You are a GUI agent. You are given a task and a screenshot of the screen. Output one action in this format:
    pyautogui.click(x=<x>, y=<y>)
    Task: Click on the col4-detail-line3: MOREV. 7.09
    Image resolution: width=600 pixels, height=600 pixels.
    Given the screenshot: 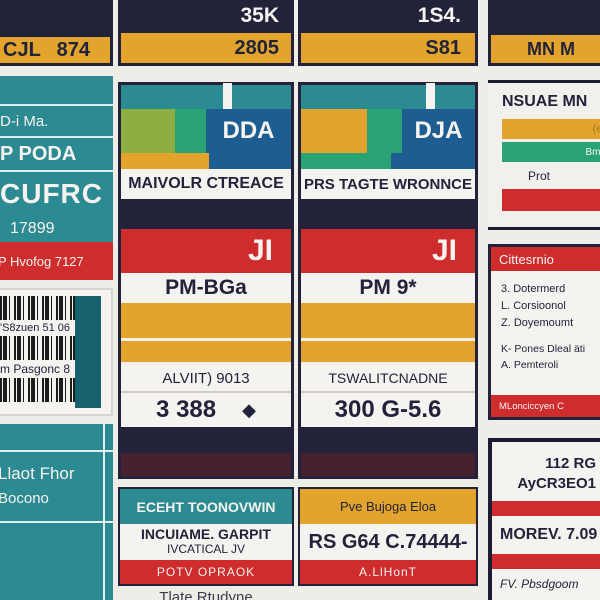 What is the action you would take?
    pyautogui.click(x=549, y=534)
    